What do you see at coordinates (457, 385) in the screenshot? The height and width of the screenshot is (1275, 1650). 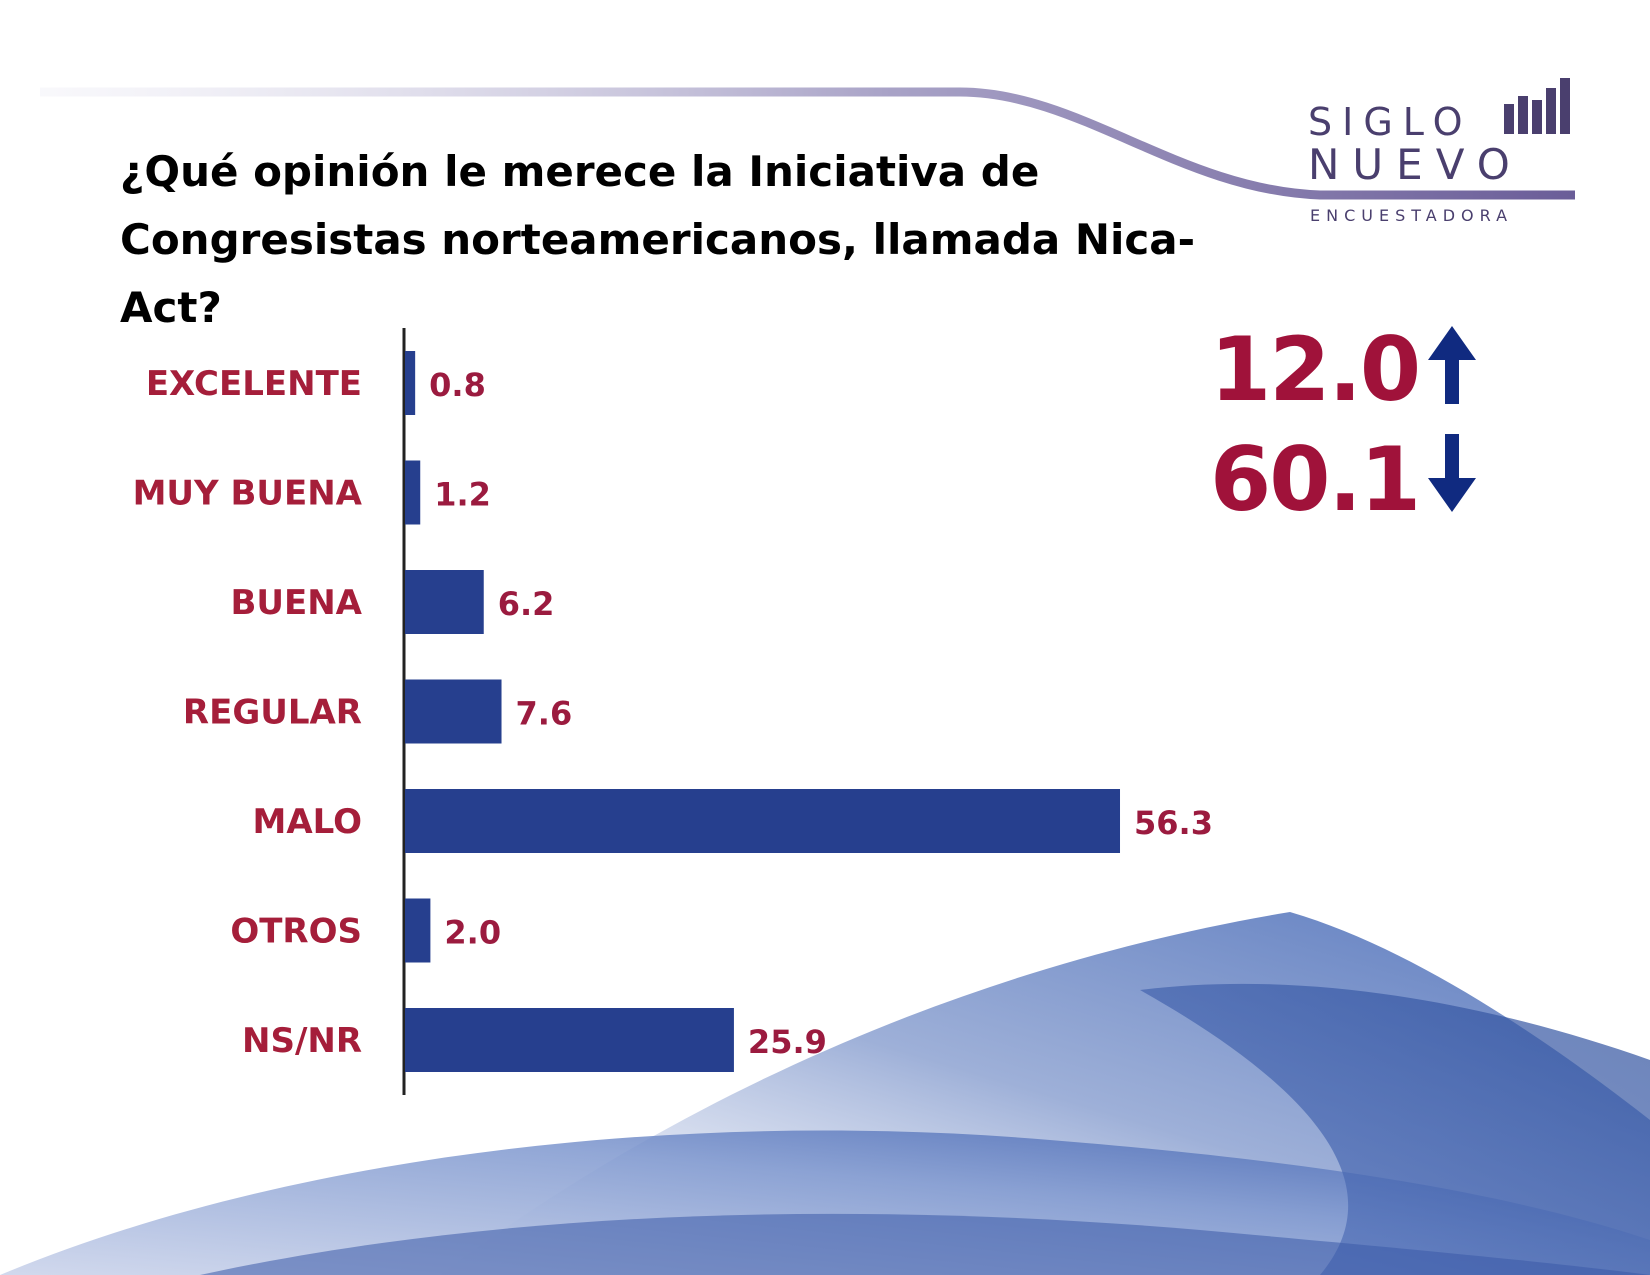 I see `value-label: 0.8` at bounding box center [457, 385].